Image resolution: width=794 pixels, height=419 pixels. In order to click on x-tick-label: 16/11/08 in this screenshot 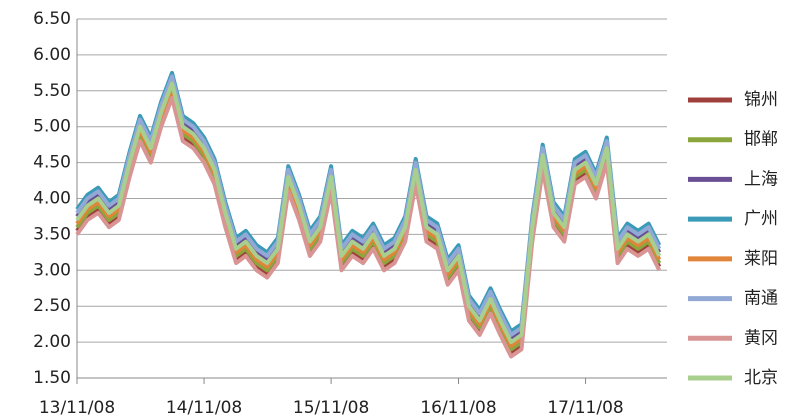, I will do `click(458, 408)`.